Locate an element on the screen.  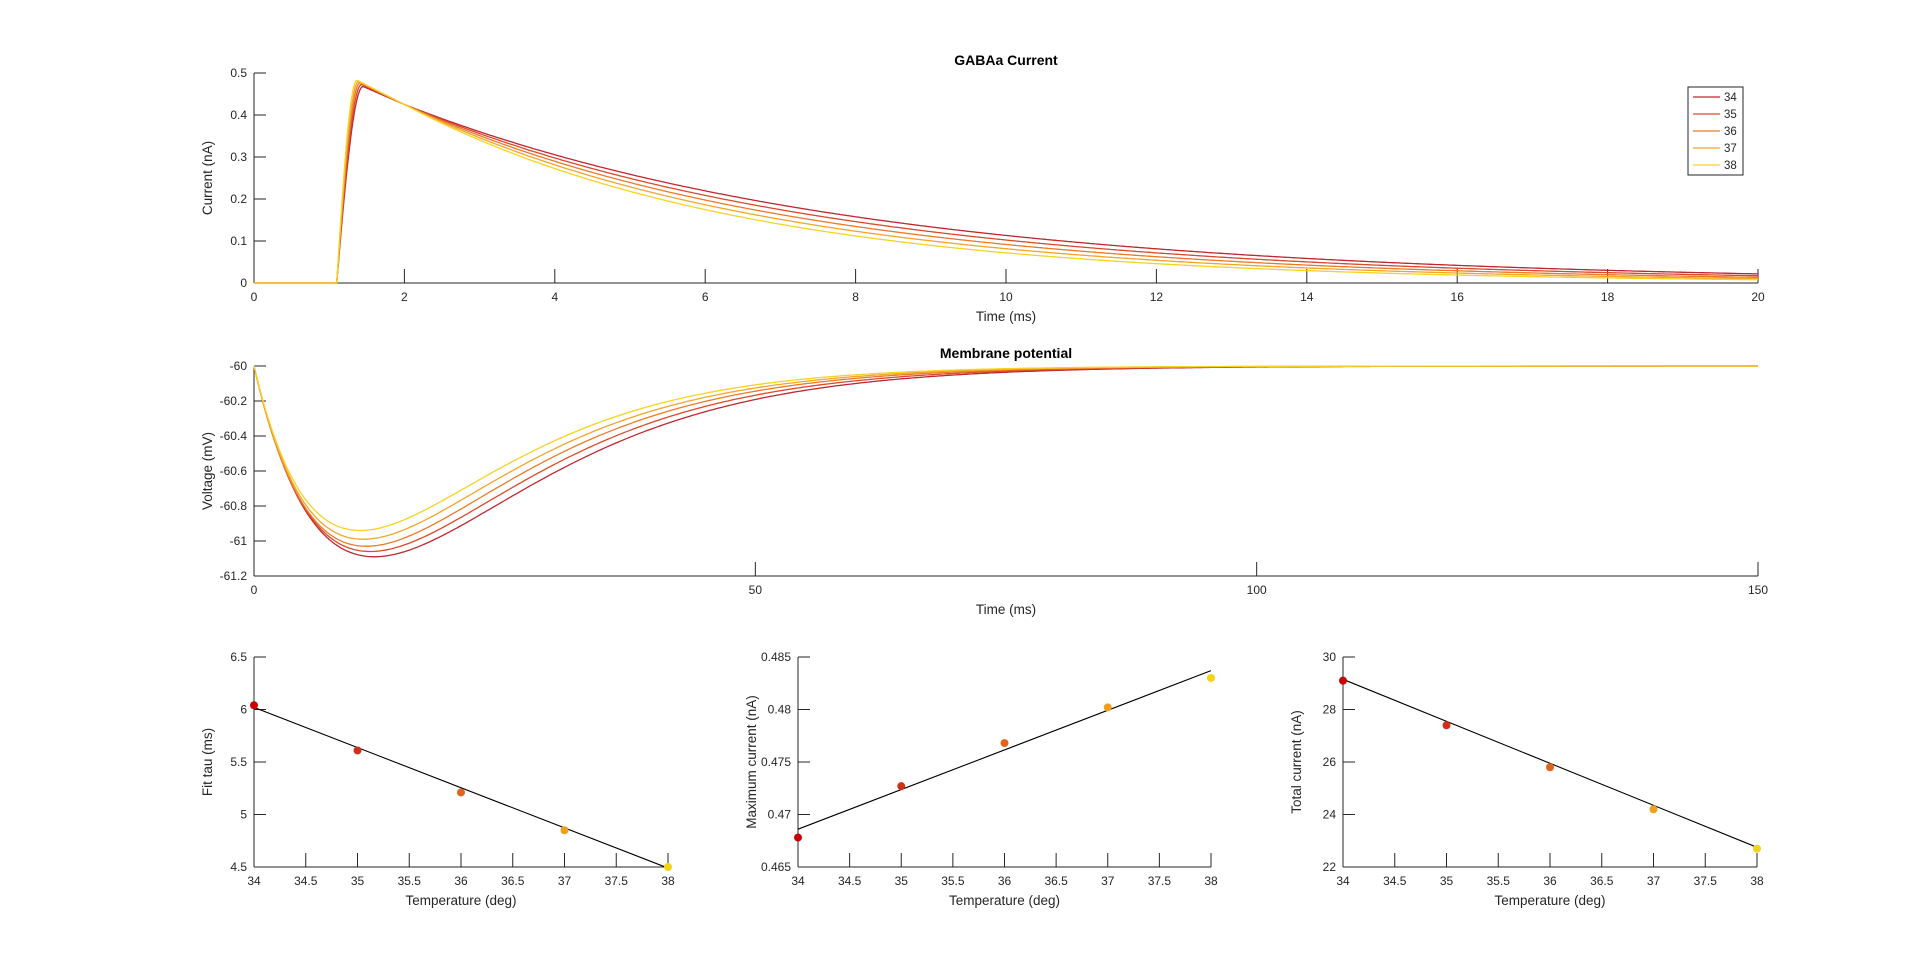
y-tick-label: 0 is located at coordinates (243, 283).